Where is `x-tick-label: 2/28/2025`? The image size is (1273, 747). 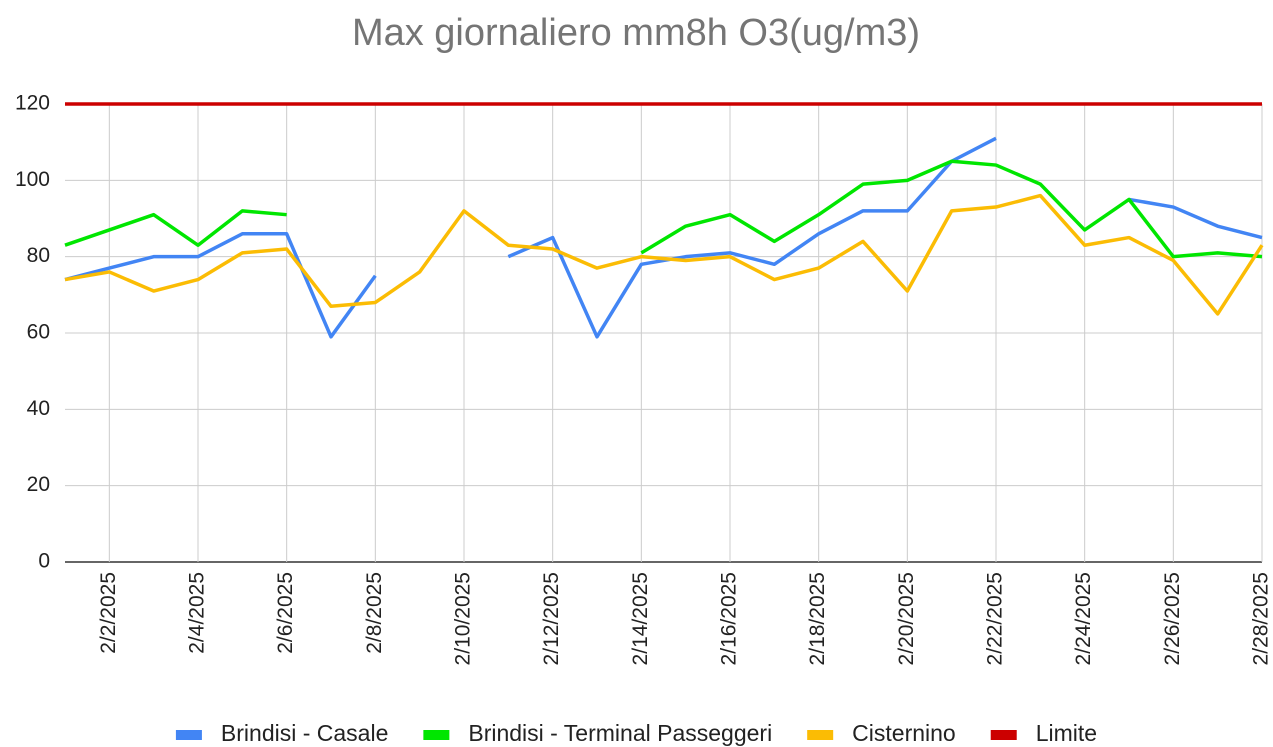
x-tick-label: 2/28/2025 is located at coordinates (1261, 618).